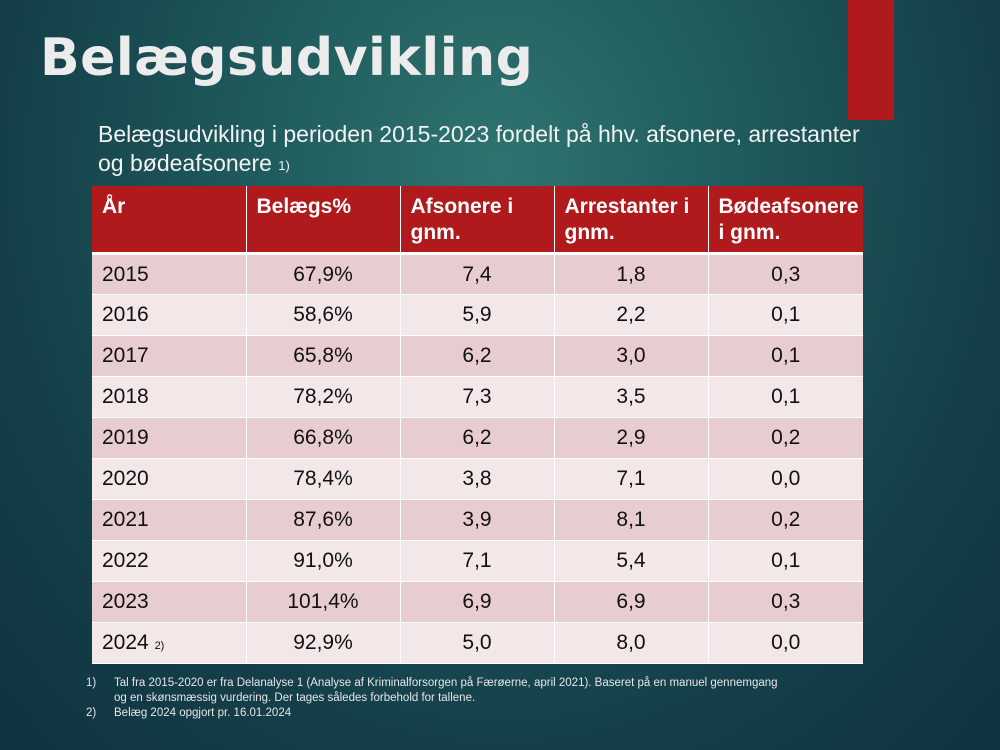 This screenshot has height=750, width=1000. Describe the element at coordinates (125, 519) in the screenshot. I see `year-cell-value: 2021` at that location.